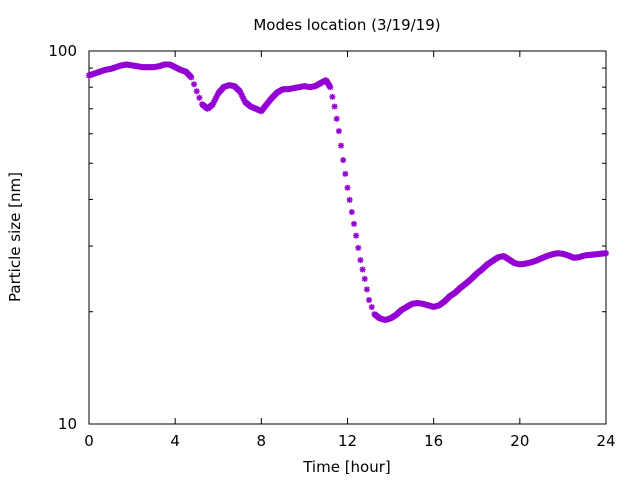 The width and height of the screenshot is (640, 480). What do you see at coordinates (433, 441) in the screenshot?
I see `x-tick-label: 16` at bounding box center [433, 441].